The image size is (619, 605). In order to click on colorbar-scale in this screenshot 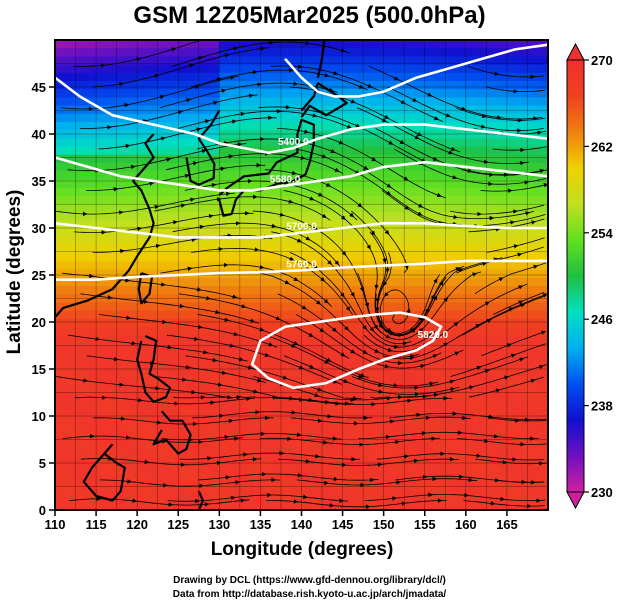, I will do `click(575, 276)`.